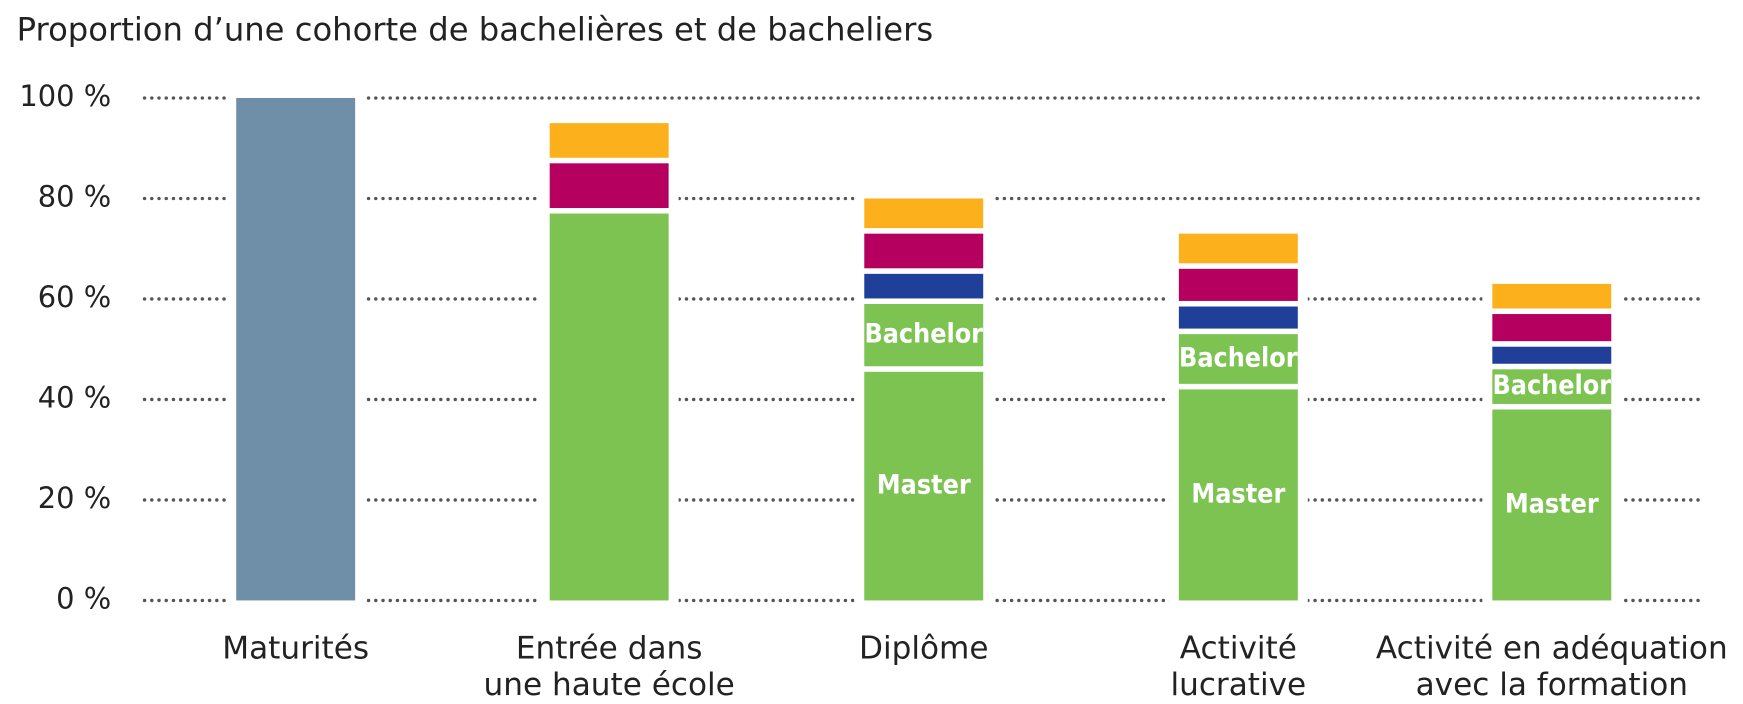  Describe the element at coordinates (74, 297) in the screenshot. I see `y-tick-label: 60 %` at that location.